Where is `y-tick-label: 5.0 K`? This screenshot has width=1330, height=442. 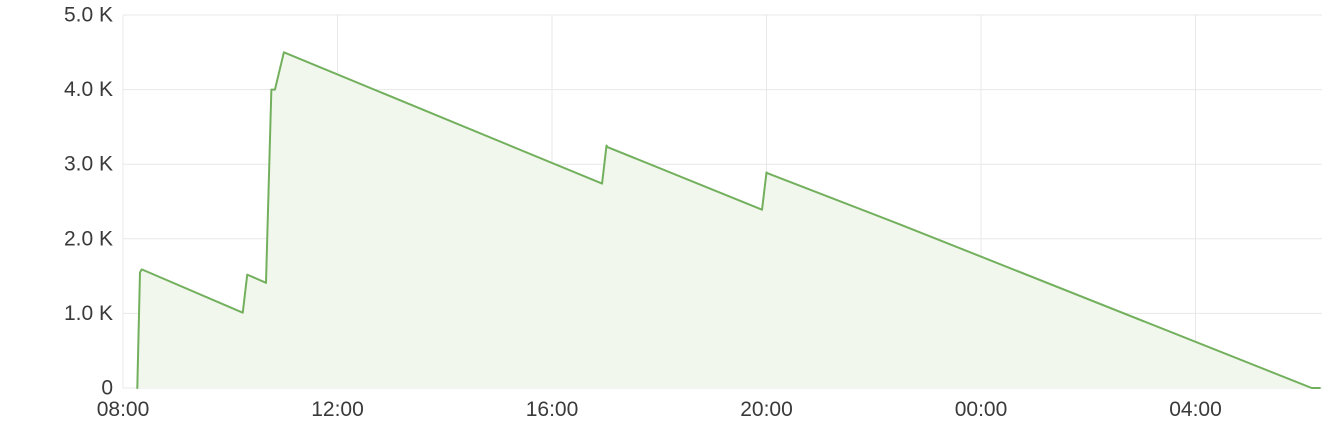
y-tick-label: 5.0 K is located at coordinates (88, 15).